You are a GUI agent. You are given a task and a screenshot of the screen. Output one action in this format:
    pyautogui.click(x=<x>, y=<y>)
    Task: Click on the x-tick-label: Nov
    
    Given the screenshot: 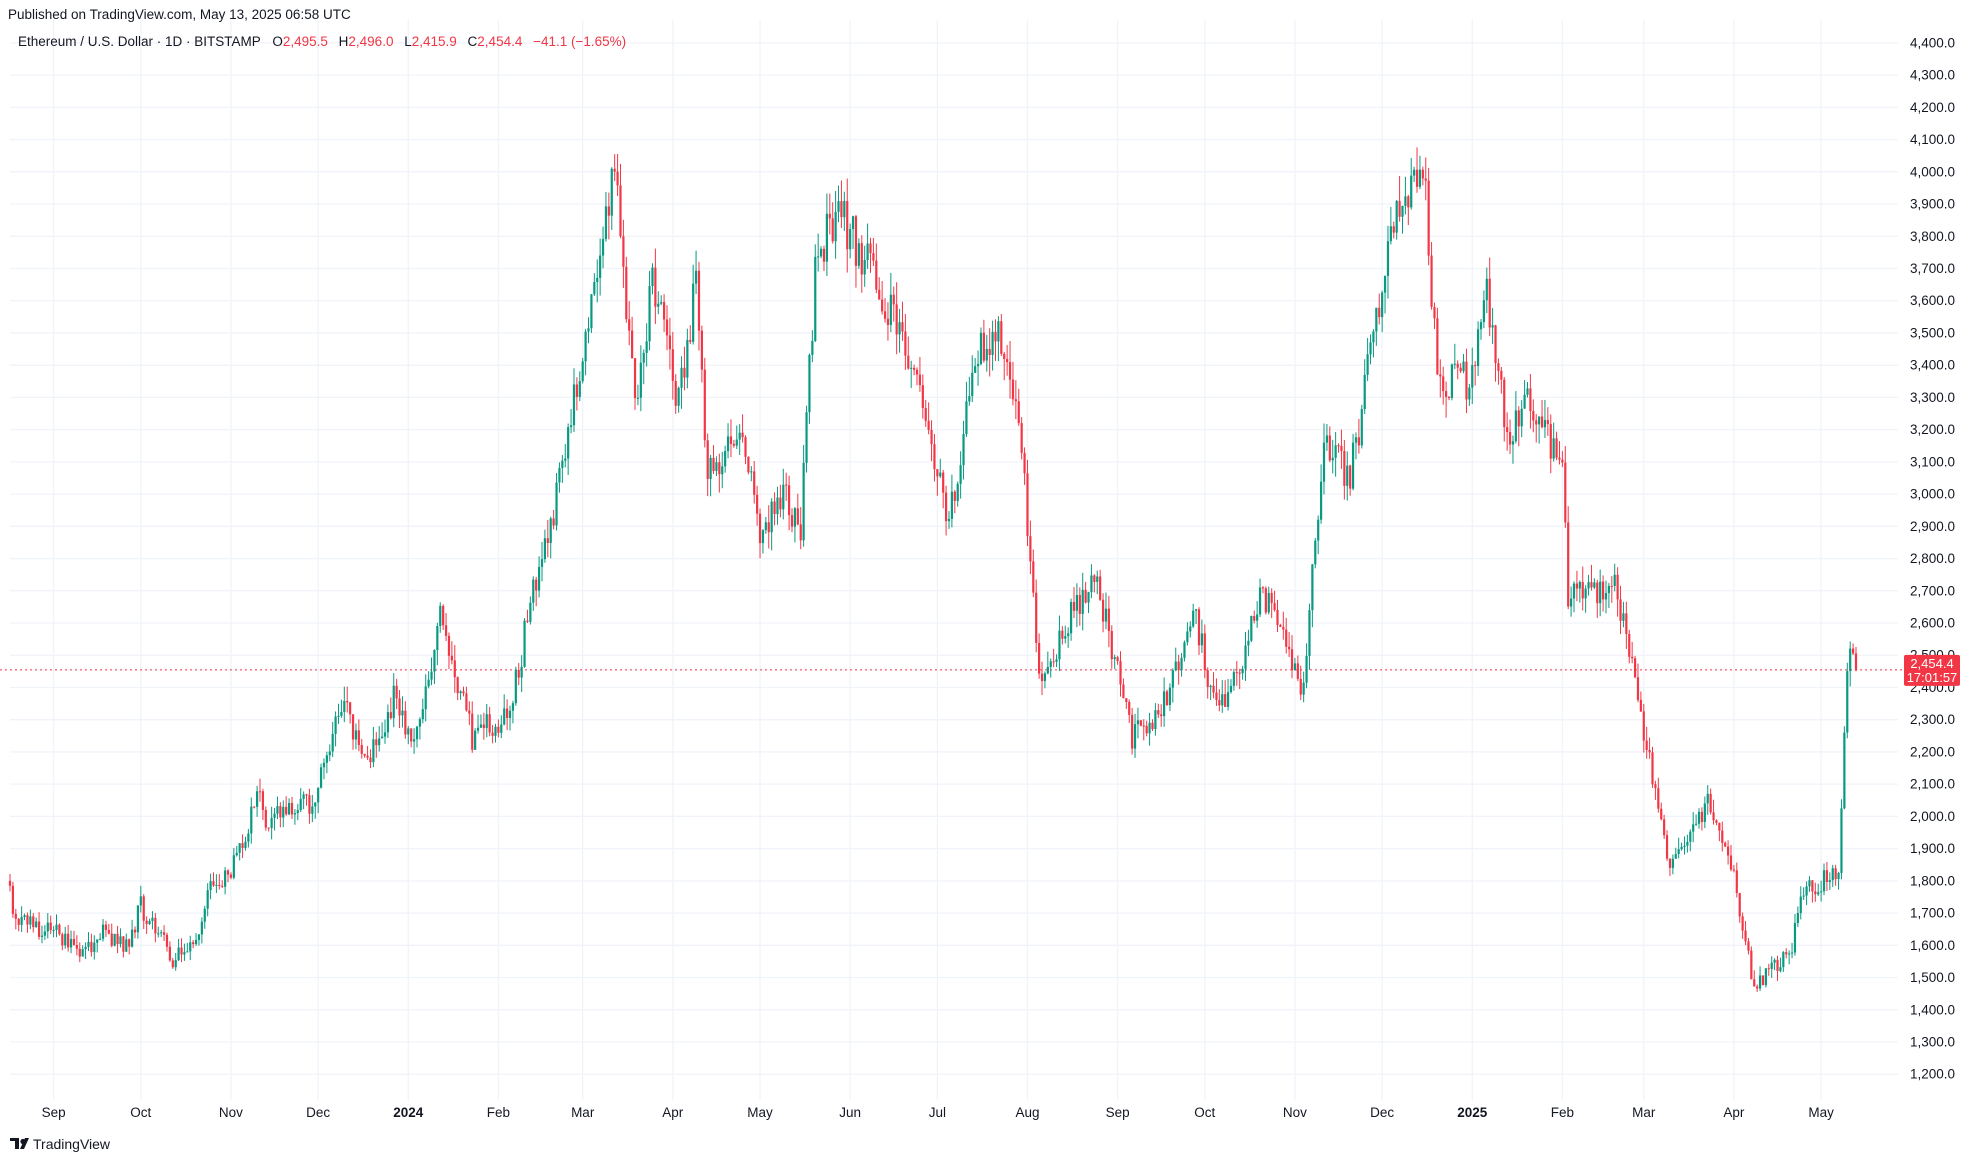 What is the action you would take?
    pyautogui.click(x=231, y=1112)
    